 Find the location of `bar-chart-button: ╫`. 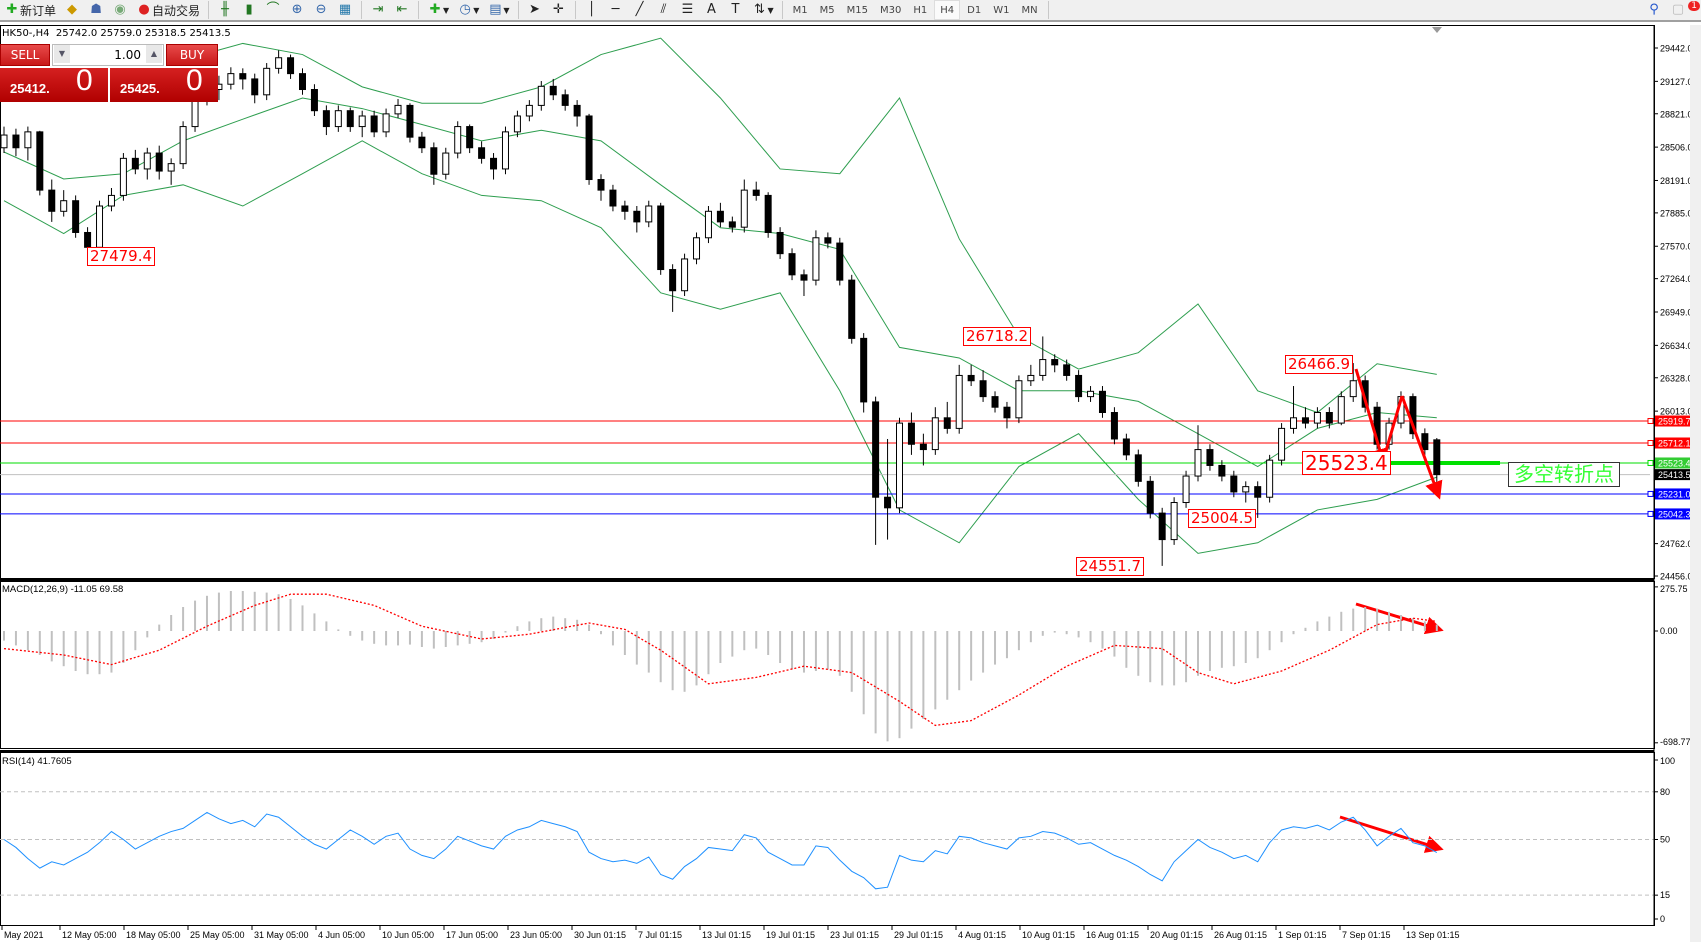

bar-chart-button: ╫ is located at coordinates (225, 10).